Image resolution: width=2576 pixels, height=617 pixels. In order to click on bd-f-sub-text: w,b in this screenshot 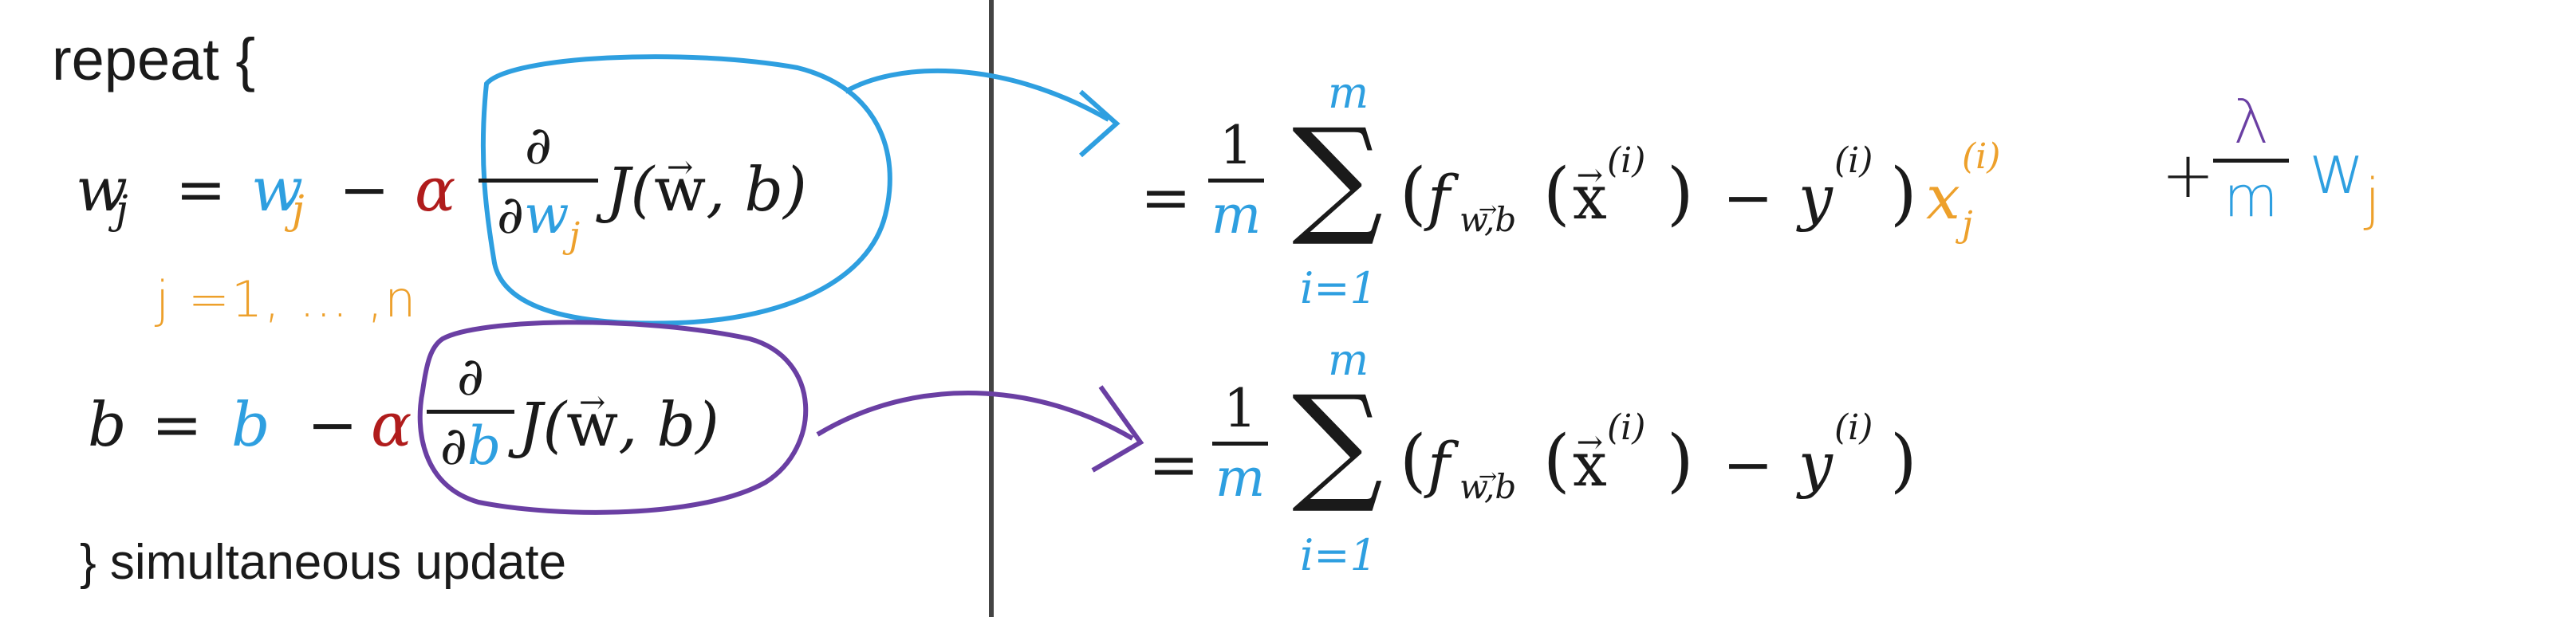, I will do `click(1488, 487)`.